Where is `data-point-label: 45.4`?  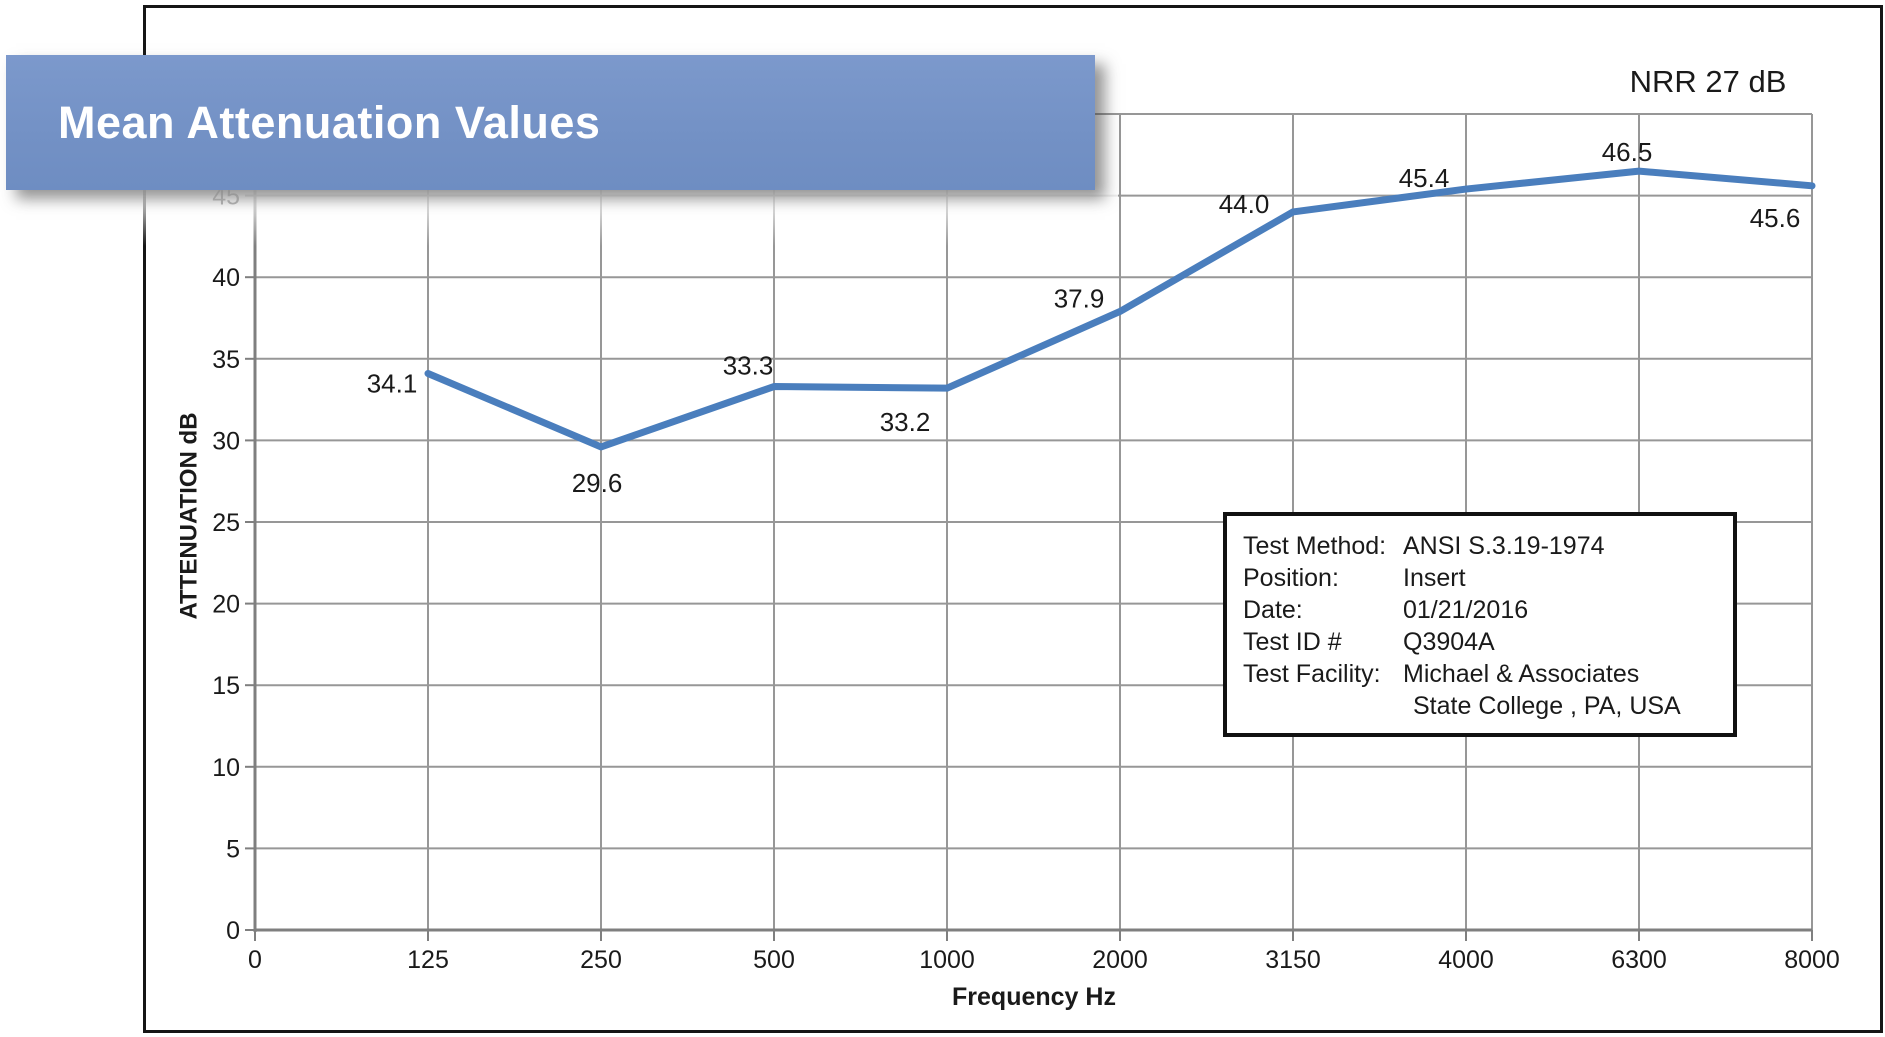
data-point-label: 45.4 is located at coordinates (1424, 178).